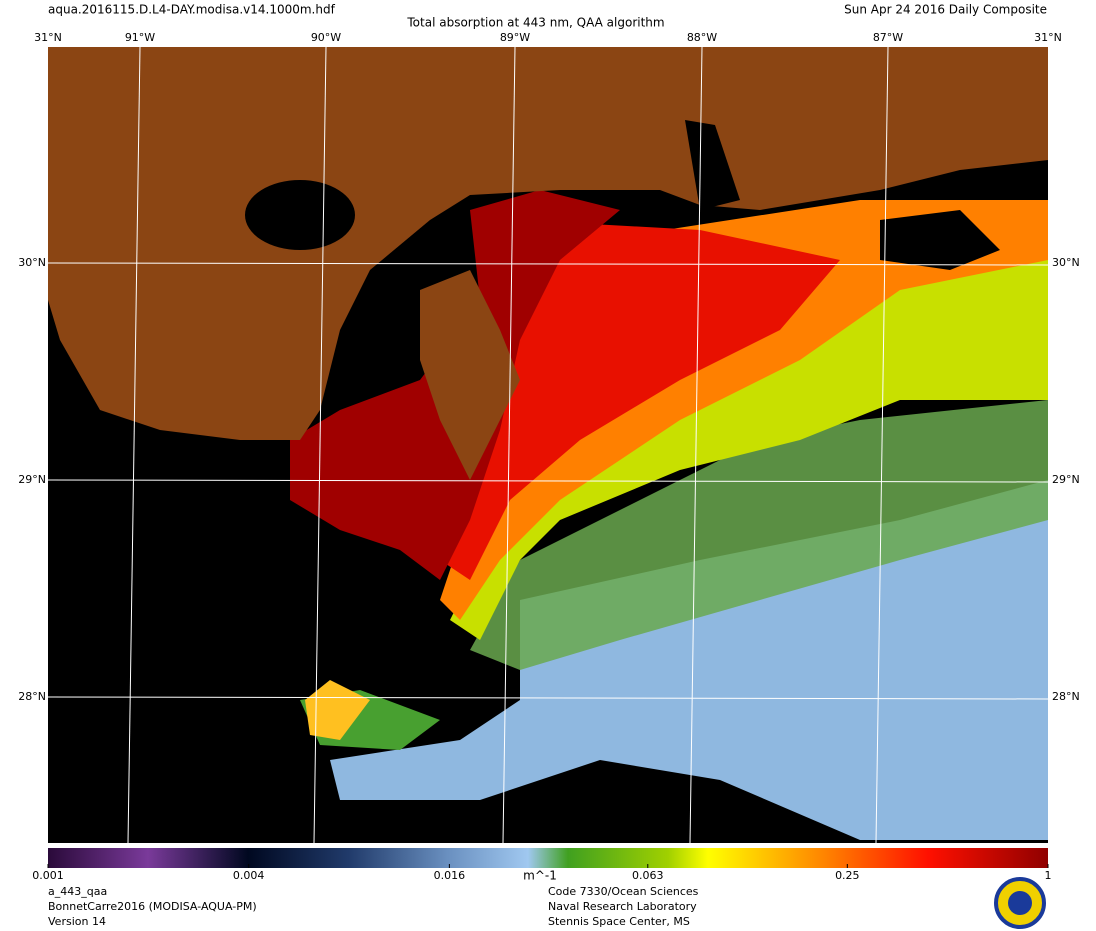  I want to click on left-label: 29°N, so click(32, 479).